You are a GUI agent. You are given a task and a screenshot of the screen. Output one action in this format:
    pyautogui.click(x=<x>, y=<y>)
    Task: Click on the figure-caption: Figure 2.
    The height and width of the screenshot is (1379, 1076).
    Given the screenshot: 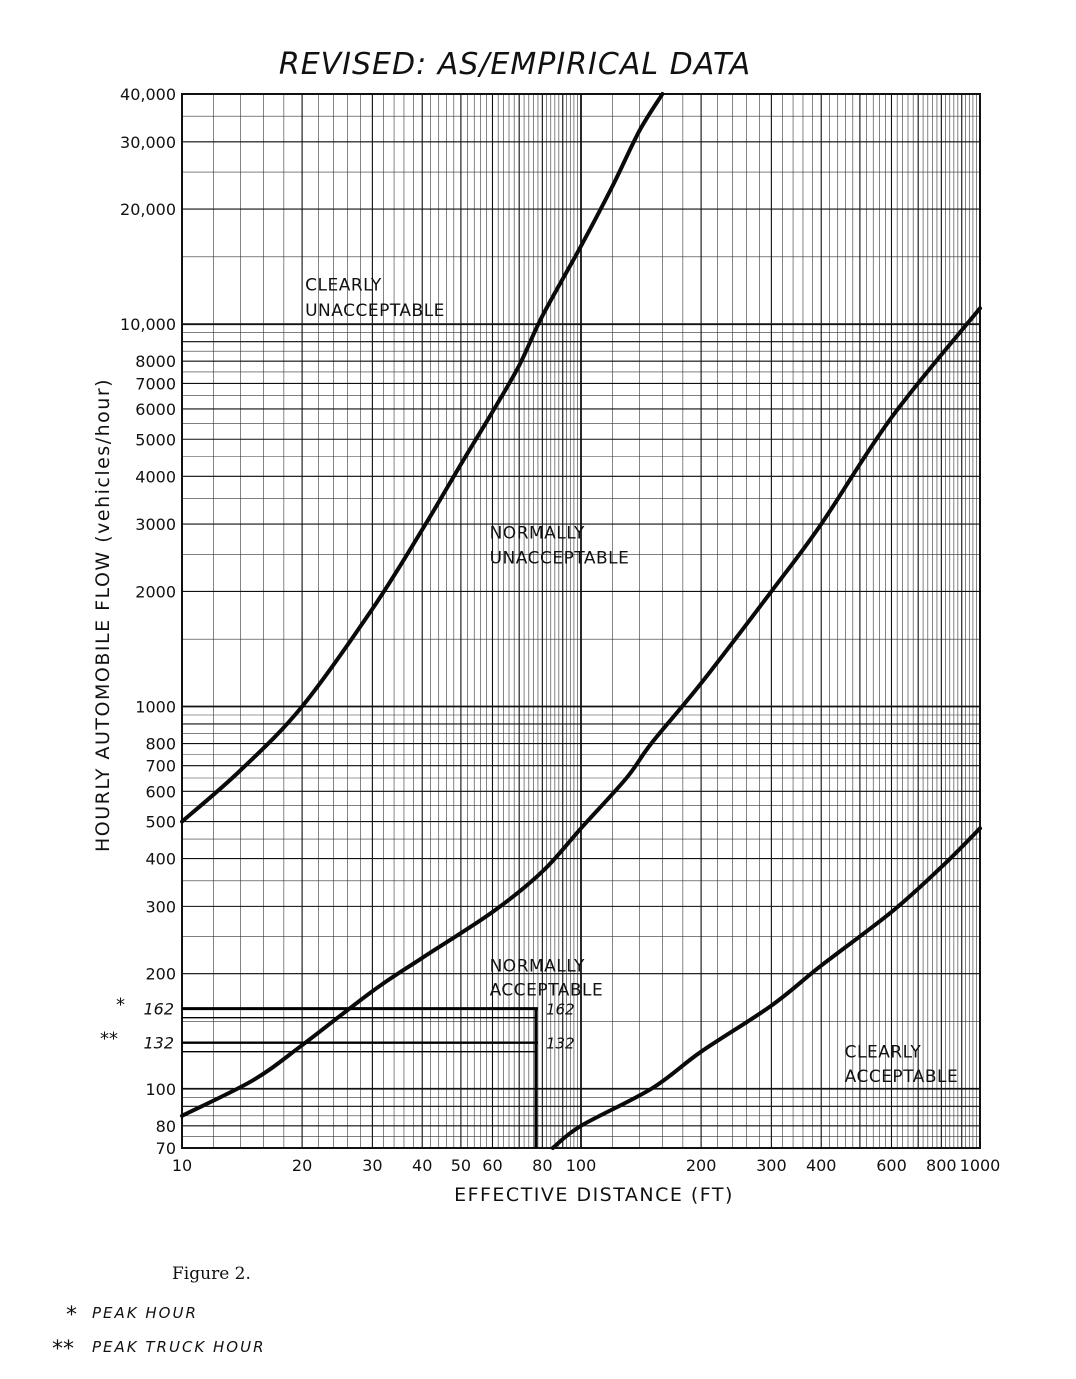 What is the action you would take?
    pyautogui.click(x=211, y=1274)
    